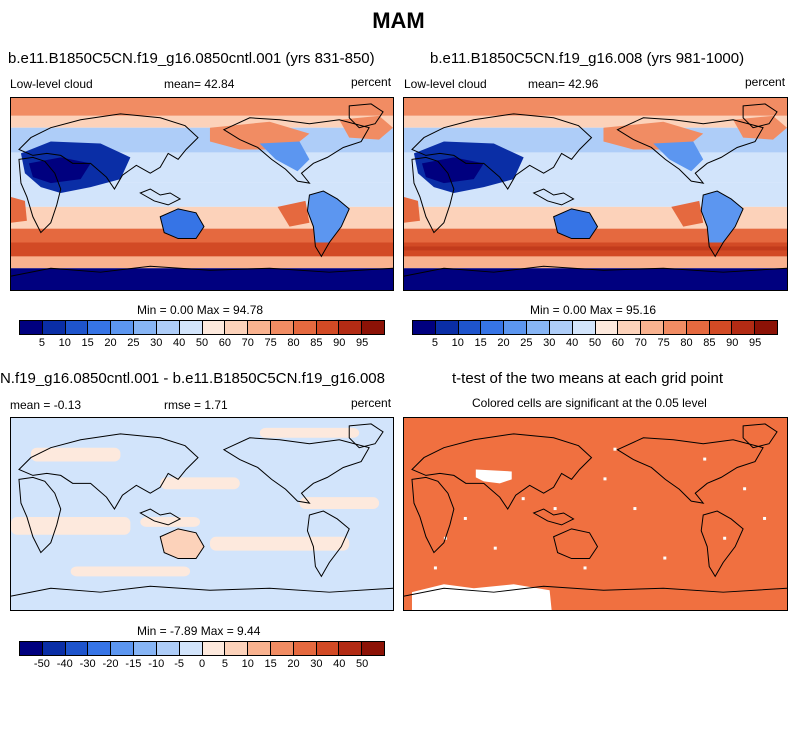  What do you see at coordinates (339, 343) in the screenshot?
I see `labelbar-tick-label: 90` at bounding box center [339, 343].